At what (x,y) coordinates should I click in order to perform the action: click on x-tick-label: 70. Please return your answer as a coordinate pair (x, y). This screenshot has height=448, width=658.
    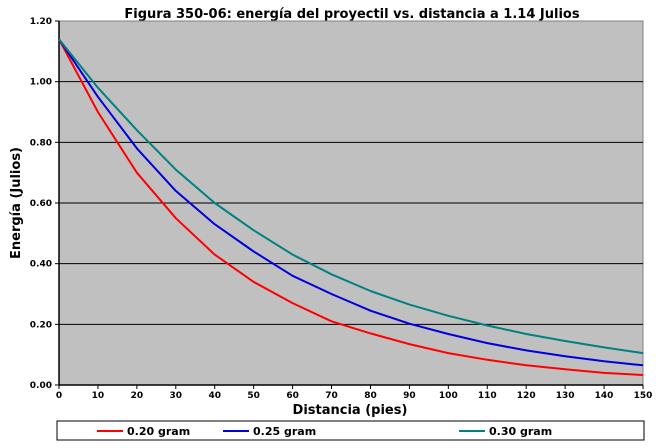
    Looking at the image, I should click on (331, 396).